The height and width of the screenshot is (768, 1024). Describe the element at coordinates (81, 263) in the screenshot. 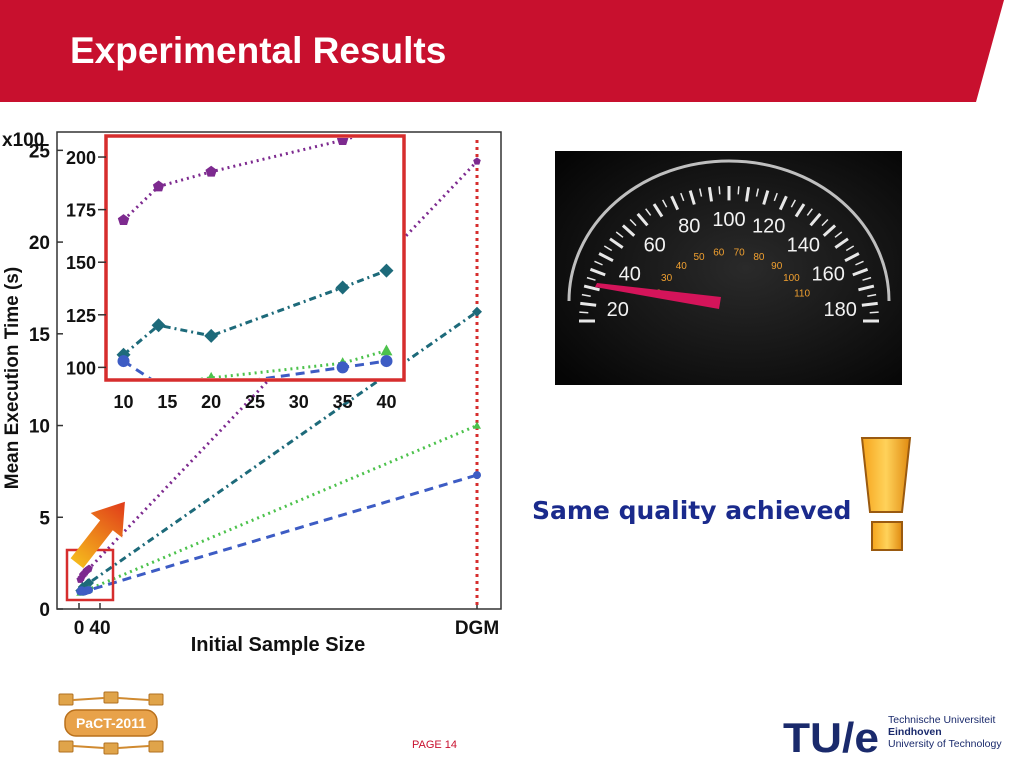

I see `inset-y-tick-label: 150` at that location.